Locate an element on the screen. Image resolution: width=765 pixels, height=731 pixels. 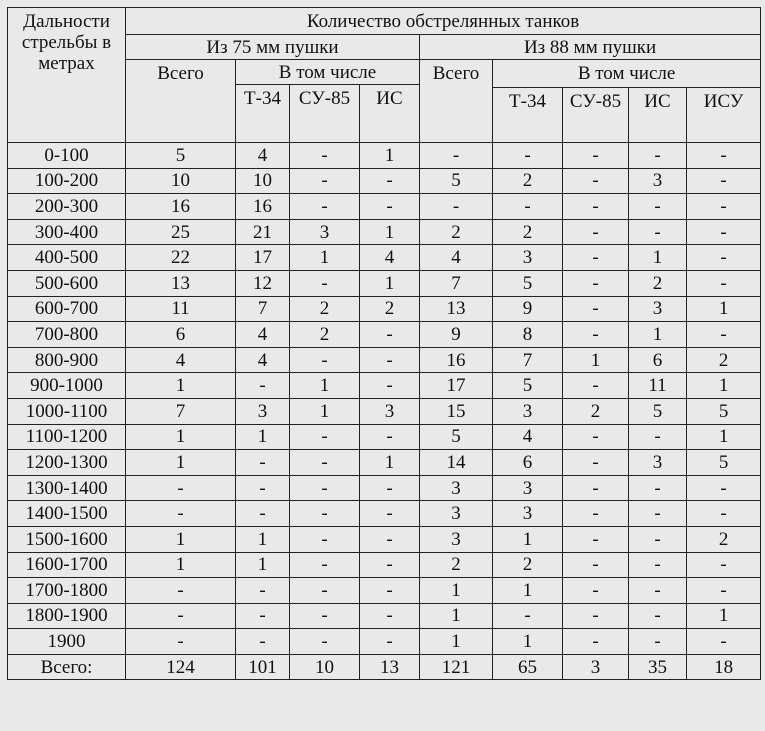
gun88-total-cell: 13 is located at coordinates (456, 309).